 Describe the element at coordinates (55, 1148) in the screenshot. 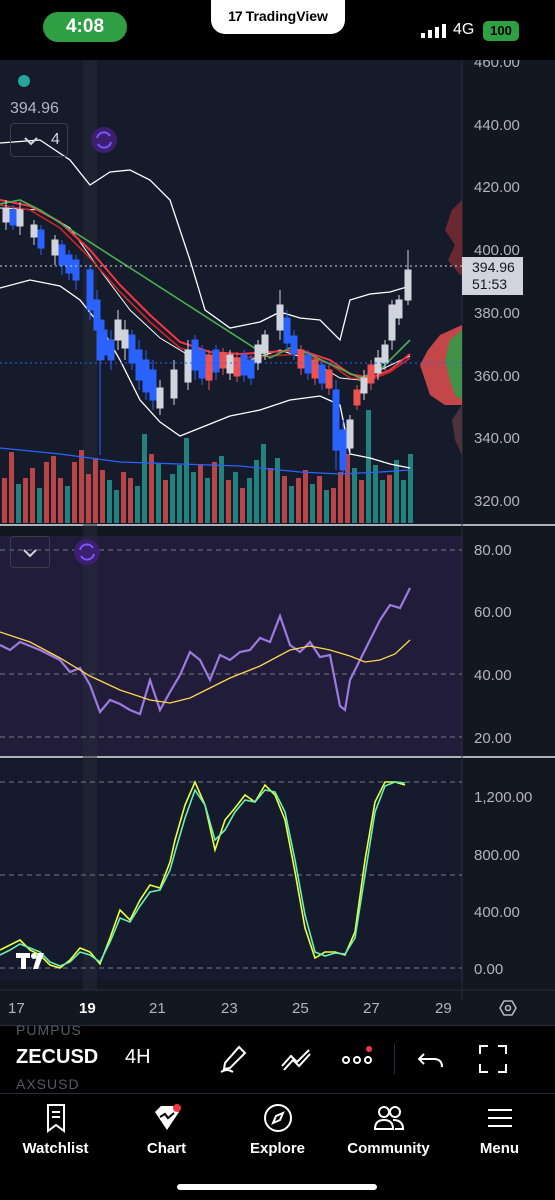

I see `tab-watchlist-label: Watchlist` at that location.